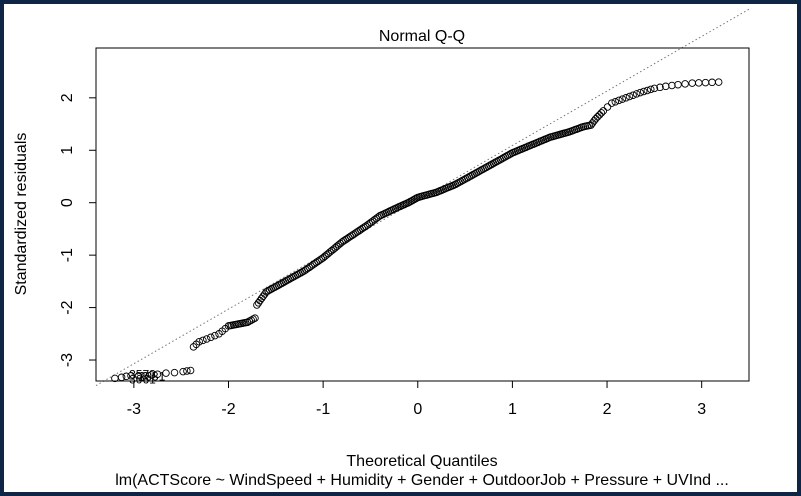 This screenshot has width=801, height=496. I want to click on x-tick-label: 1, so click(512, 409).